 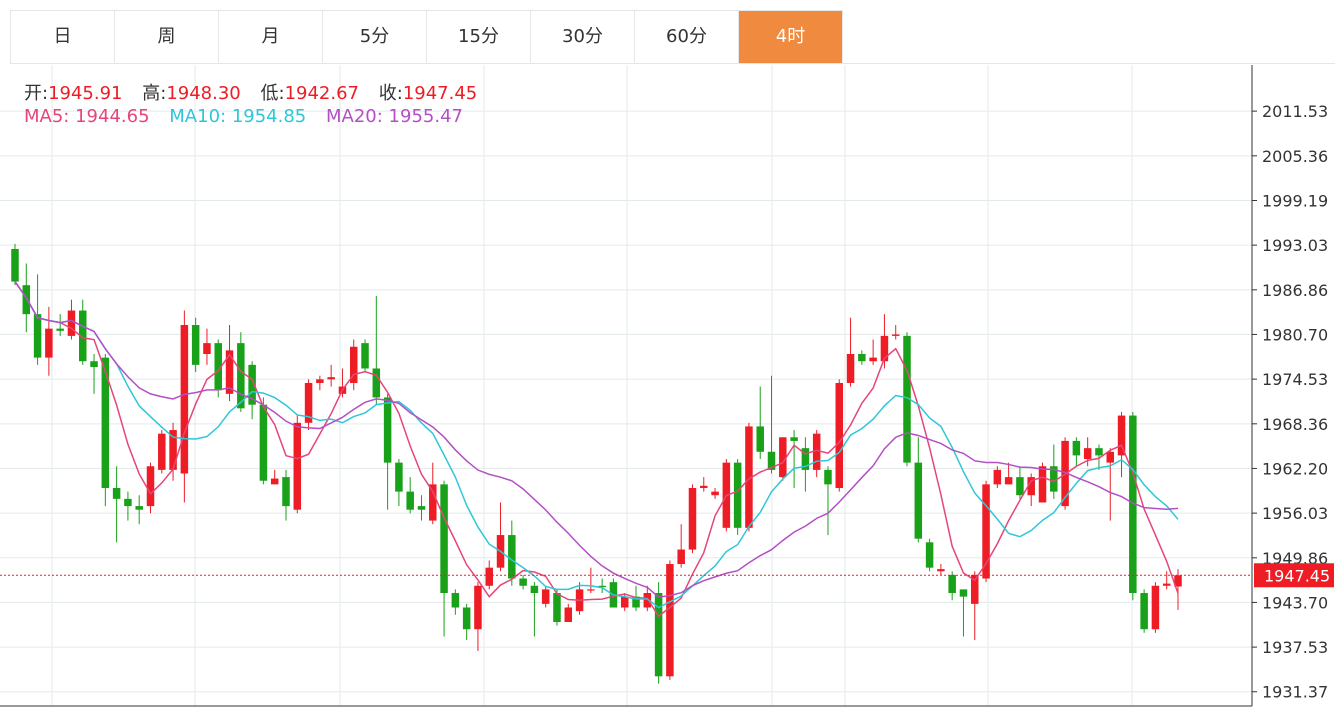 What do you see at coordinates (1295, 647) in the screenshot?
I see `y-tick-label: 1937.53` at bounding box center [1295, 647].